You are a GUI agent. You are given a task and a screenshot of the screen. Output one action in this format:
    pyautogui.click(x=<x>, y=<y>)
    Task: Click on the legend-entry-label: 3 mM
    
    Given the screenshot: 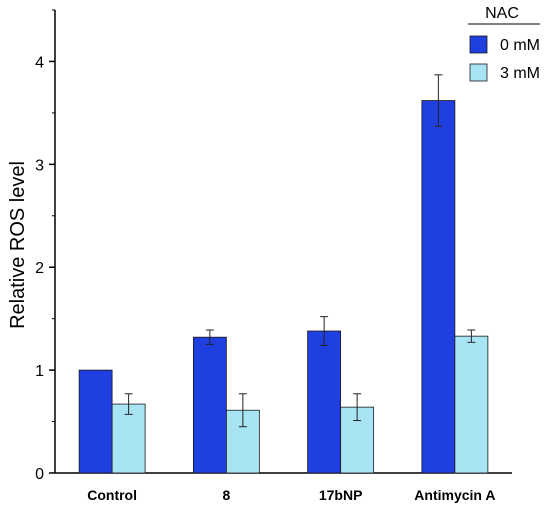 What is the action you would take?
    pyautogui.click(x=520, y=73)
    